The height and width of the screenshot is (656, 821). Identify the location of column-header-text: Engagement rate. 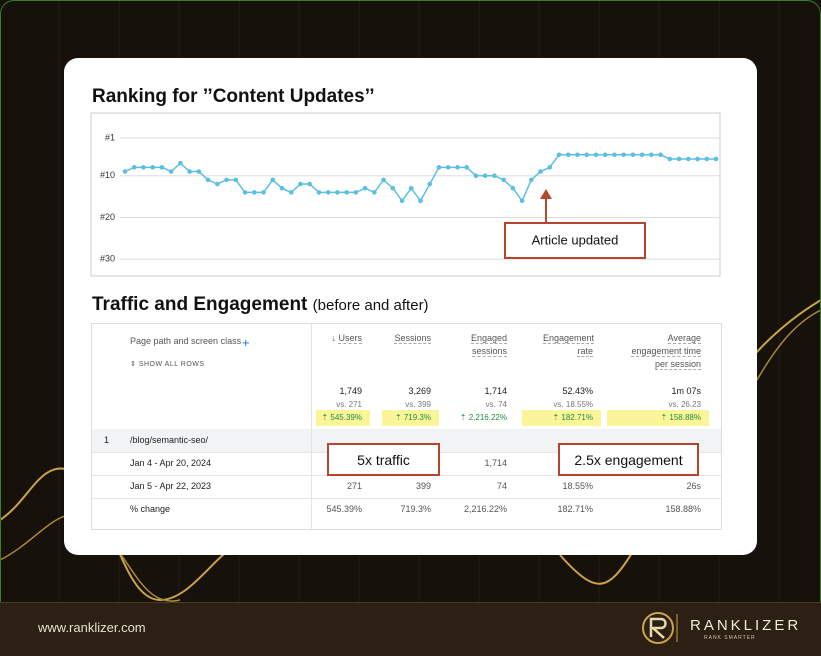
(569, 345).